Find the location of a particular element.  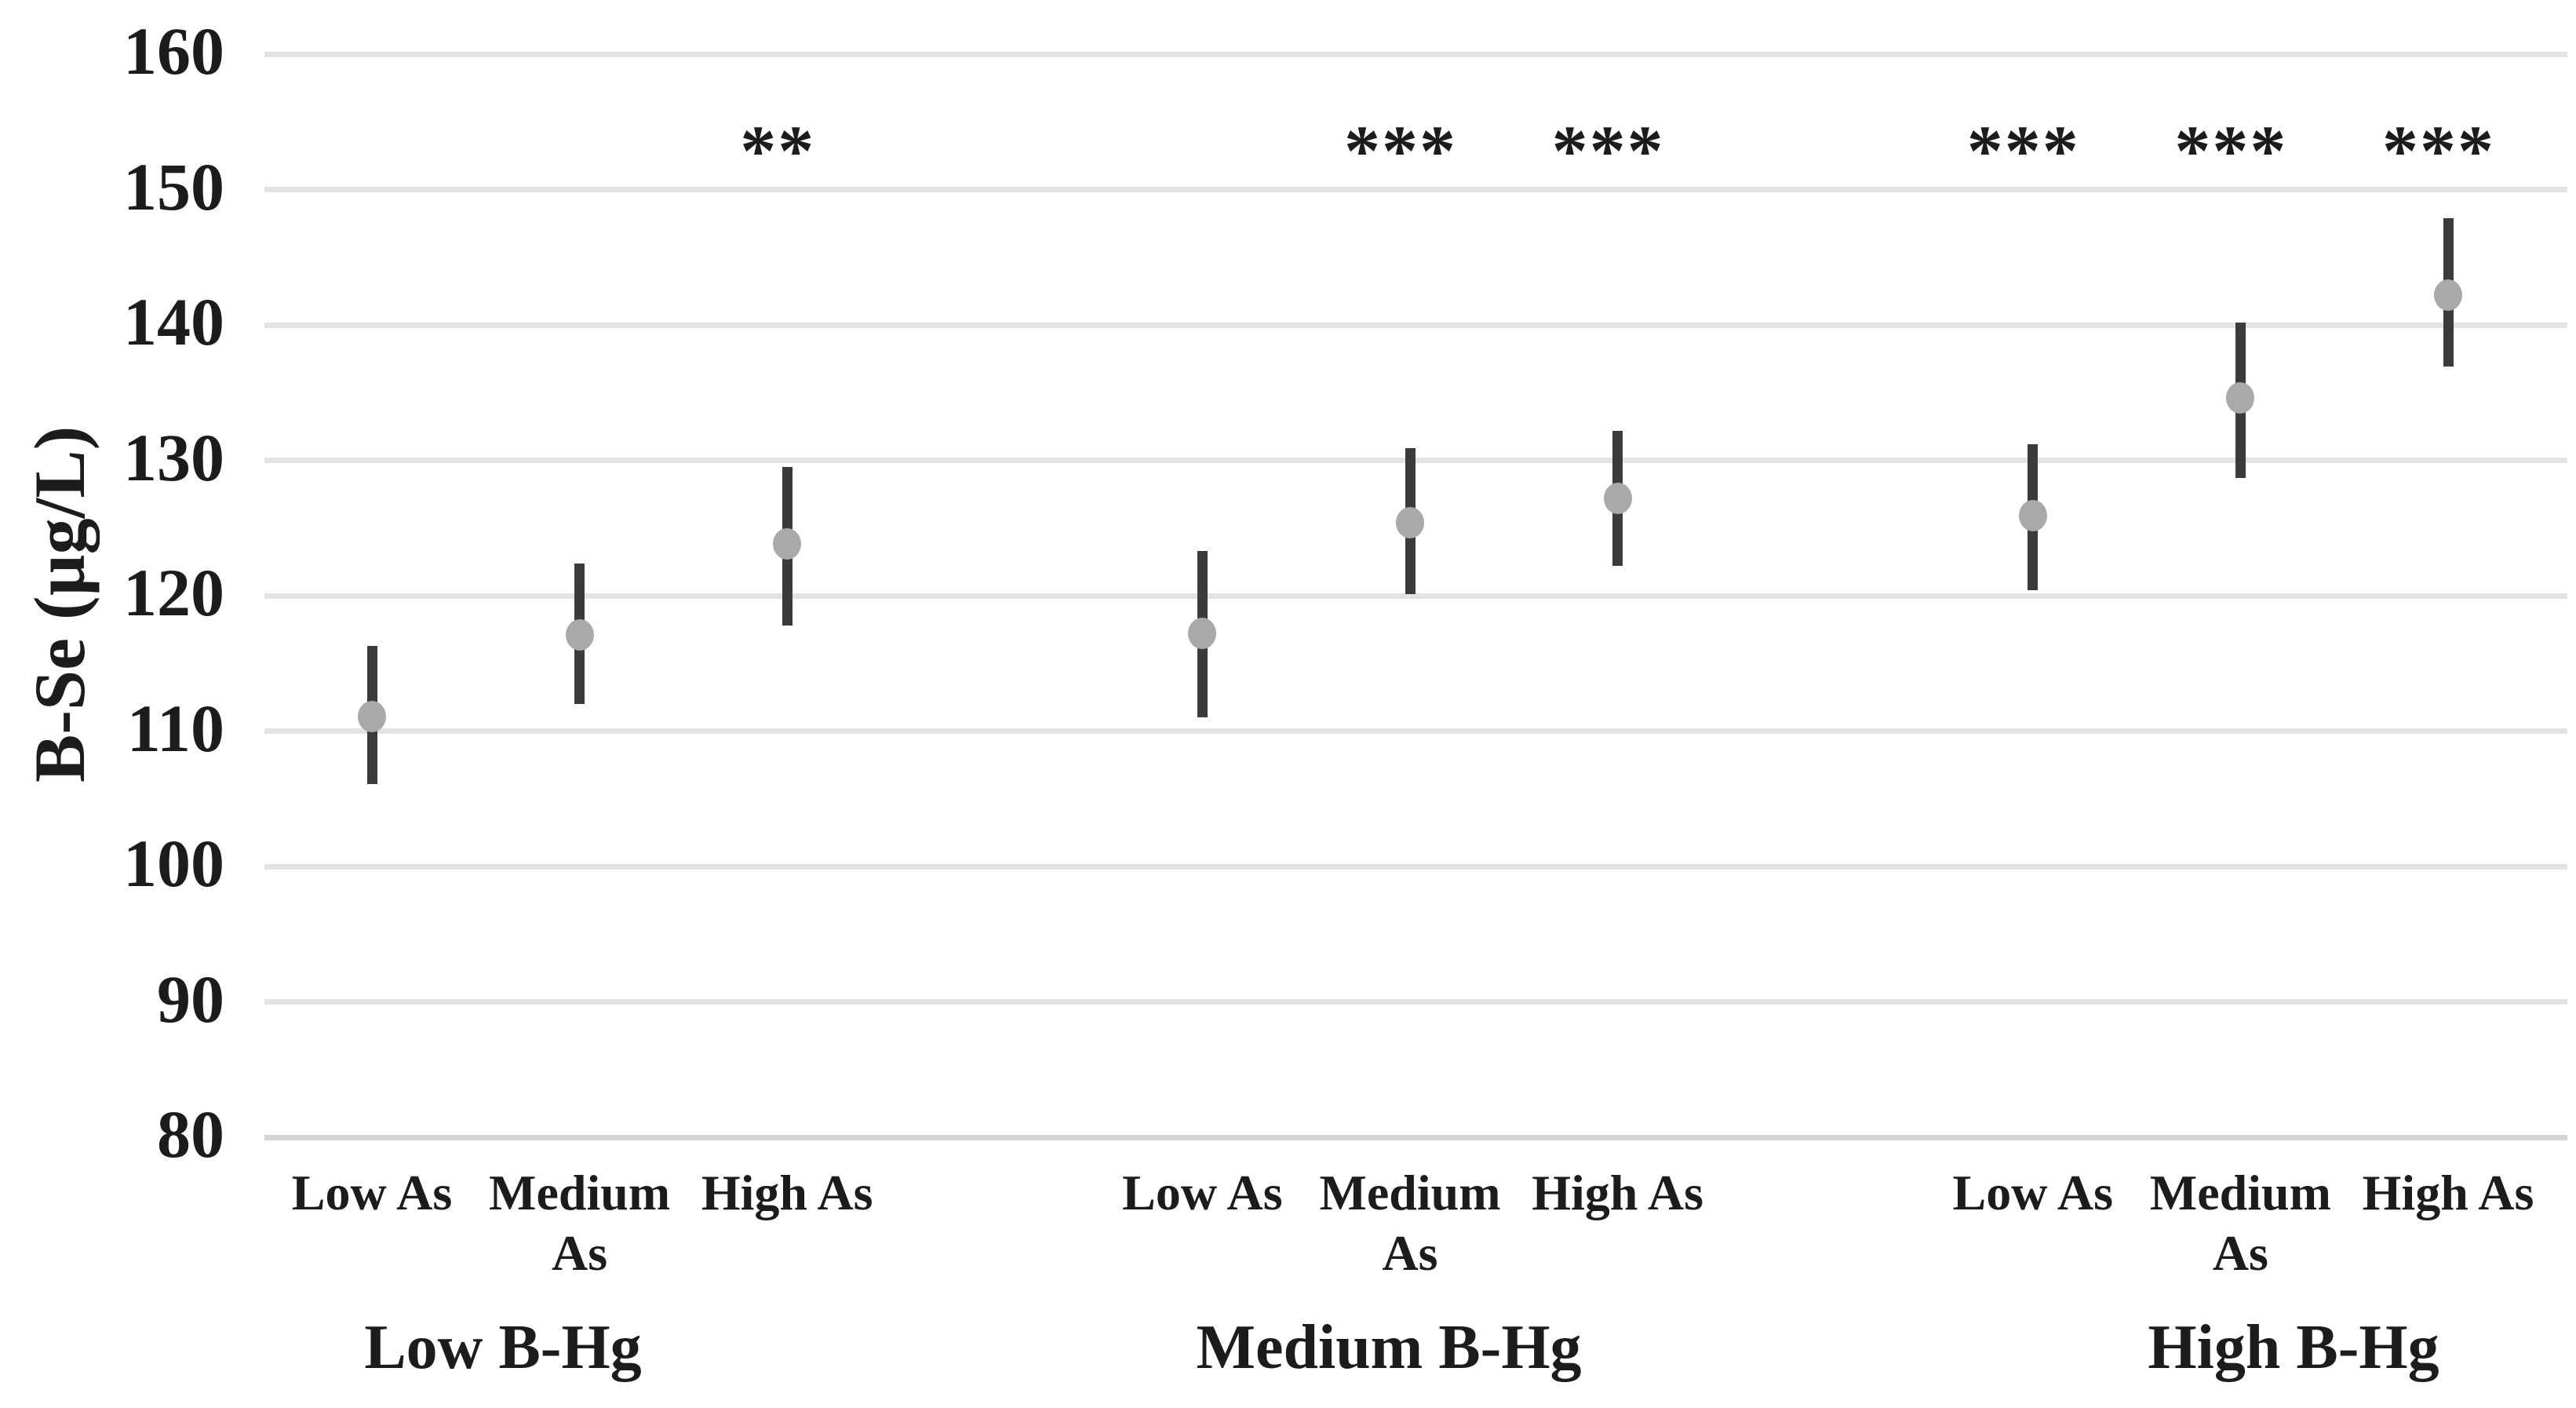

y-tick-label: 150 is located at coordinates (173, 186).